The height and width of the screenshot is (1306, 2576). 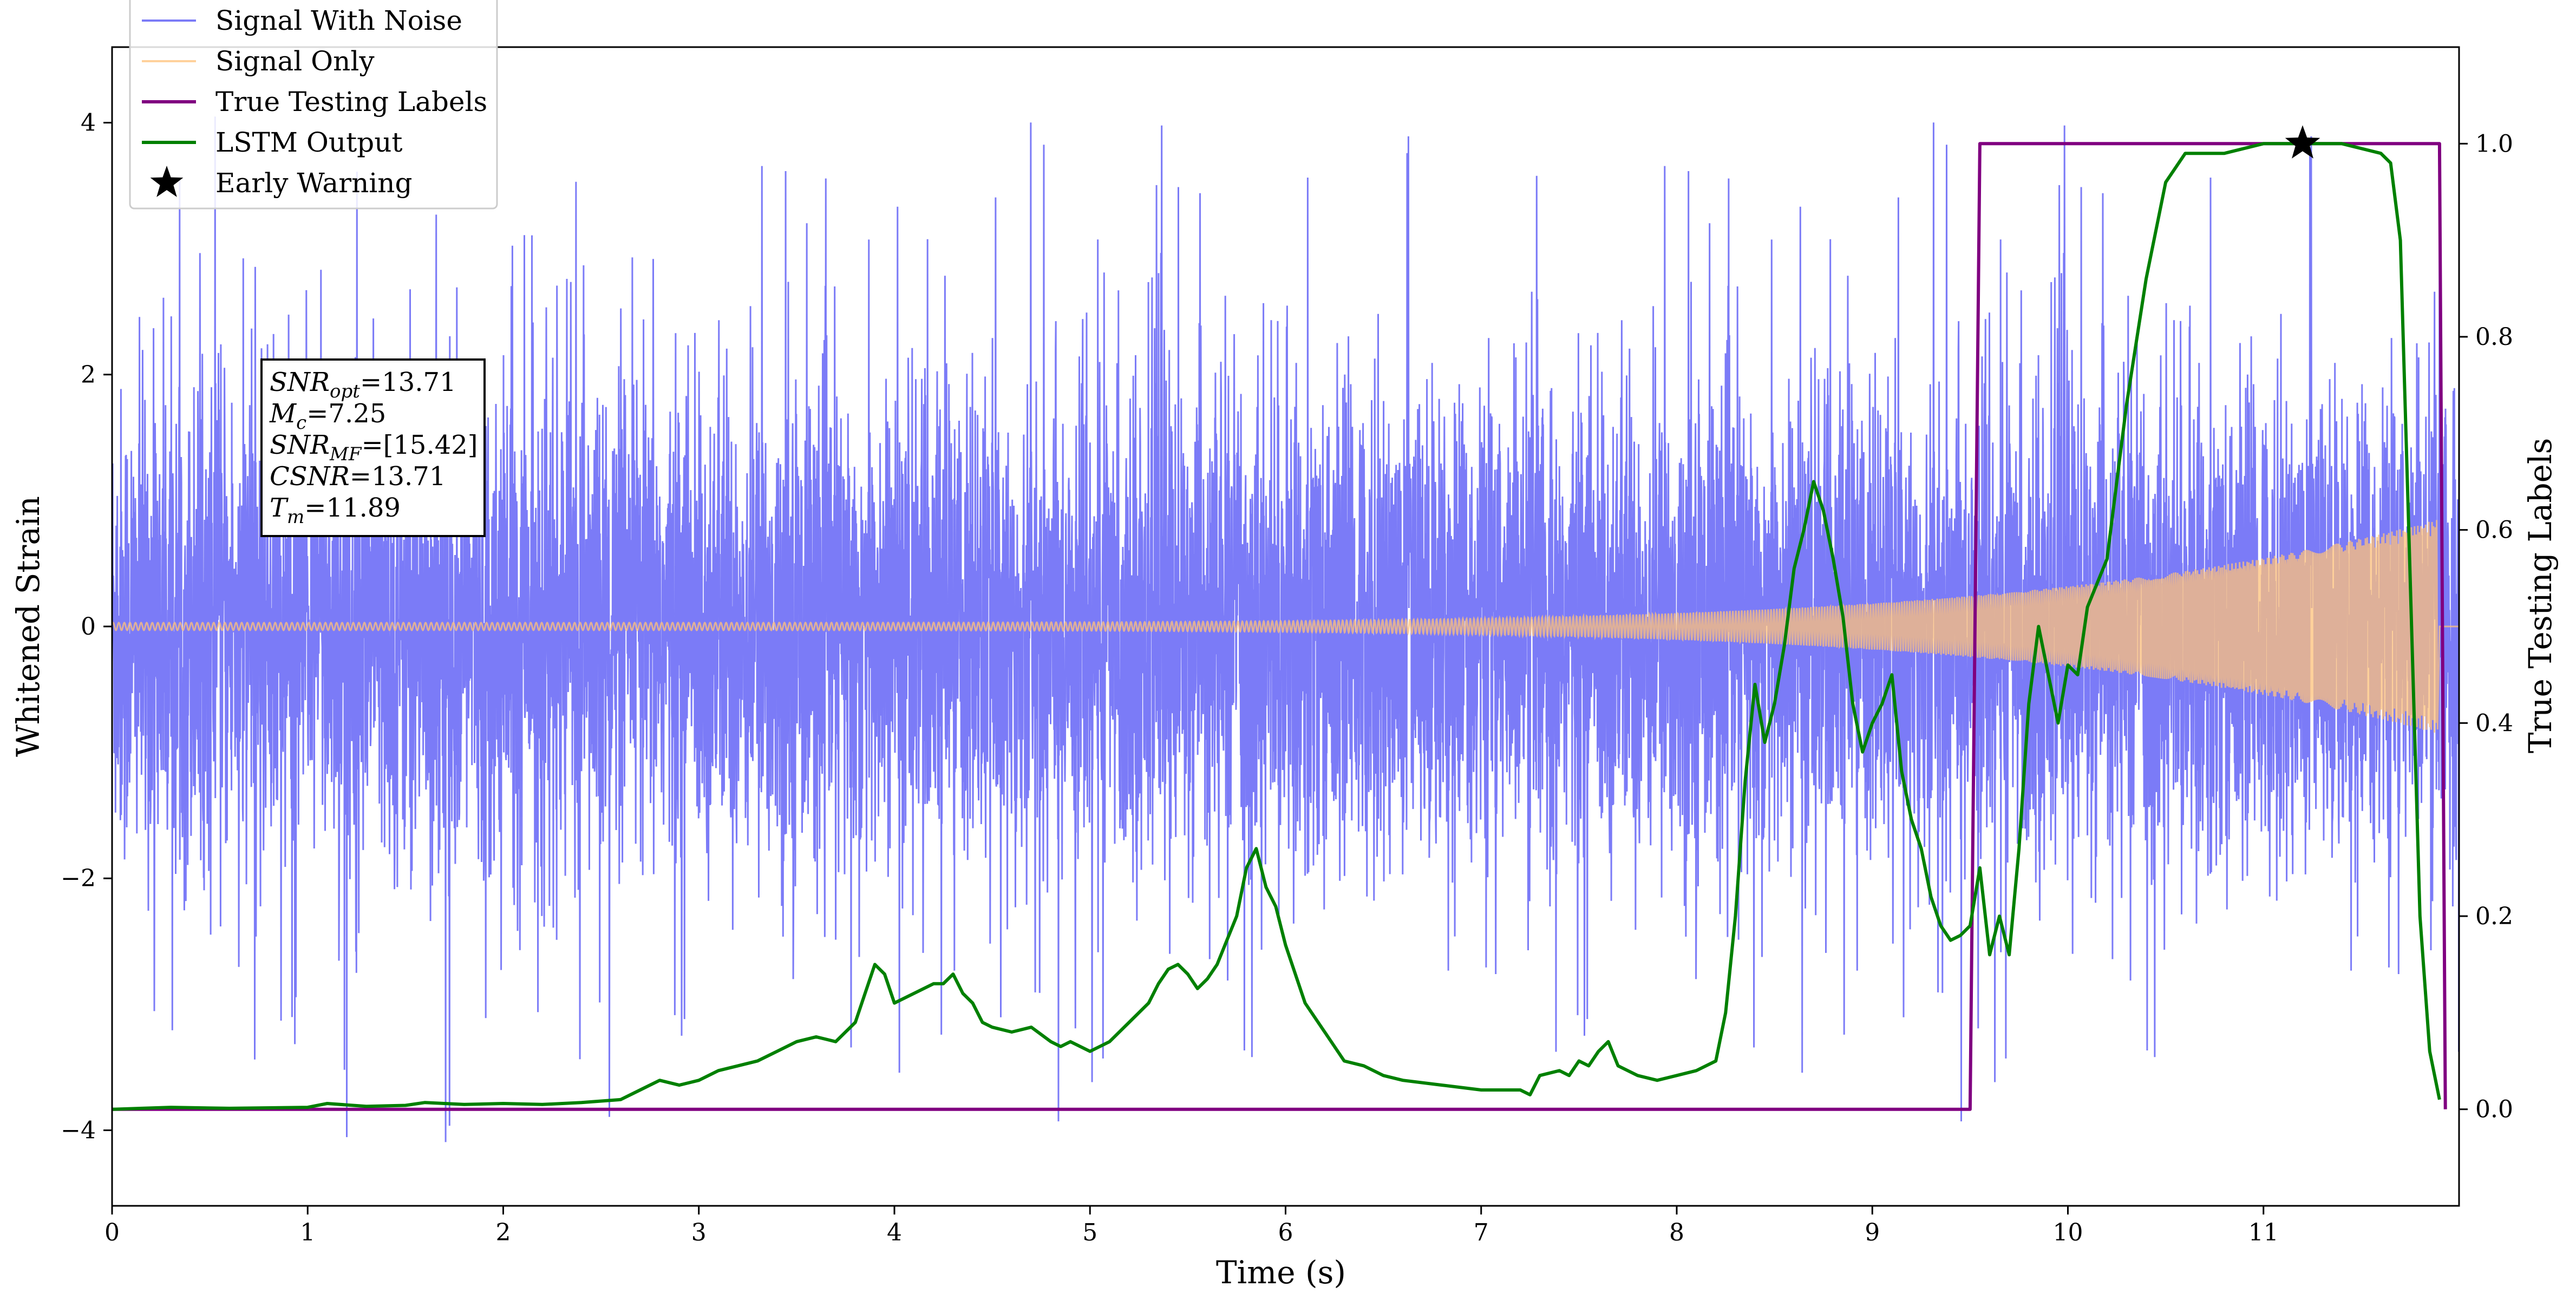 What do you see at coordinates (2494, 144) in the screenshot?
I see `right-y-tick-label: 1.0` at bounding box center [2494, 144].